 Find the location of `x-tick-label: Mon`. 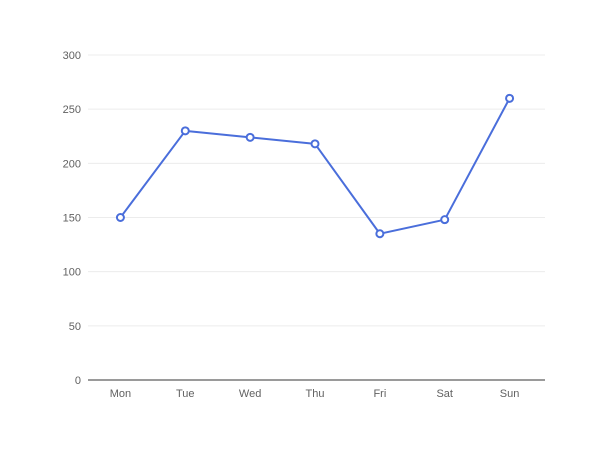

x-tick-label: Mon is located at coordinates (120, 394).